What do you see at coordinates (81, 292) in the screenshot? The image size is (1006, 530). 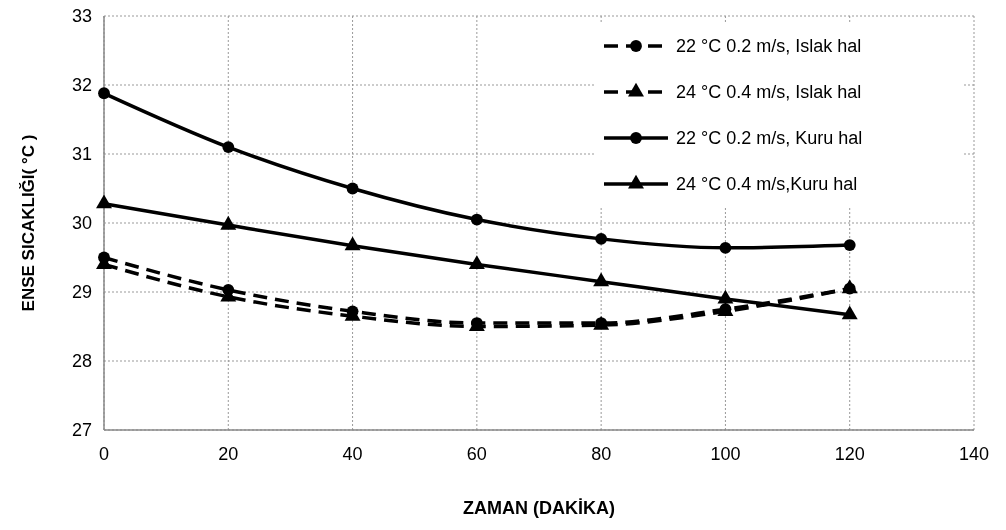 I see `y-tick-label: 29` at bounding box center [81, 292].